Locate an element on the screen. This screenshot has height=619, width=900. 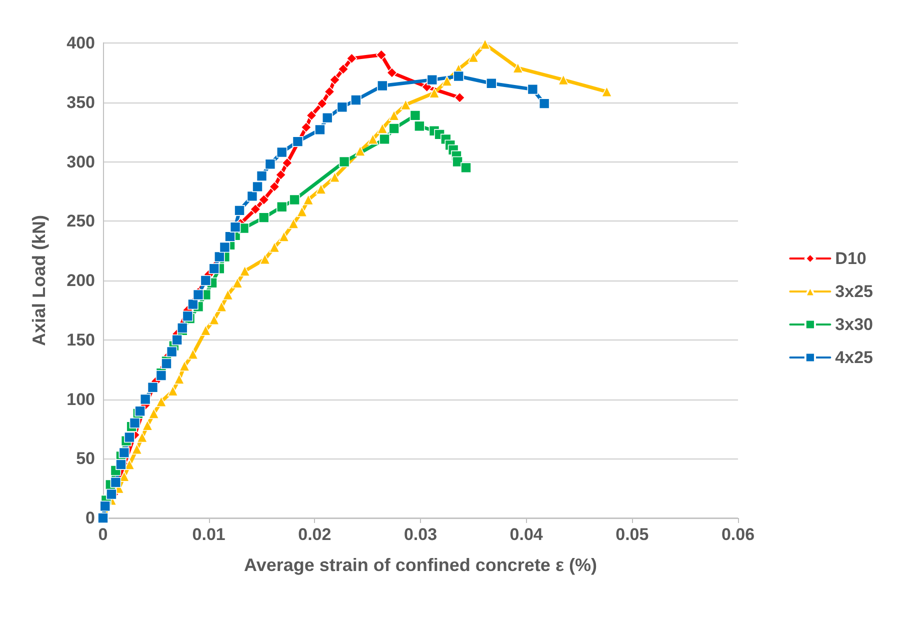
y-tick-label: 200 is located at coordinates (80, 280).